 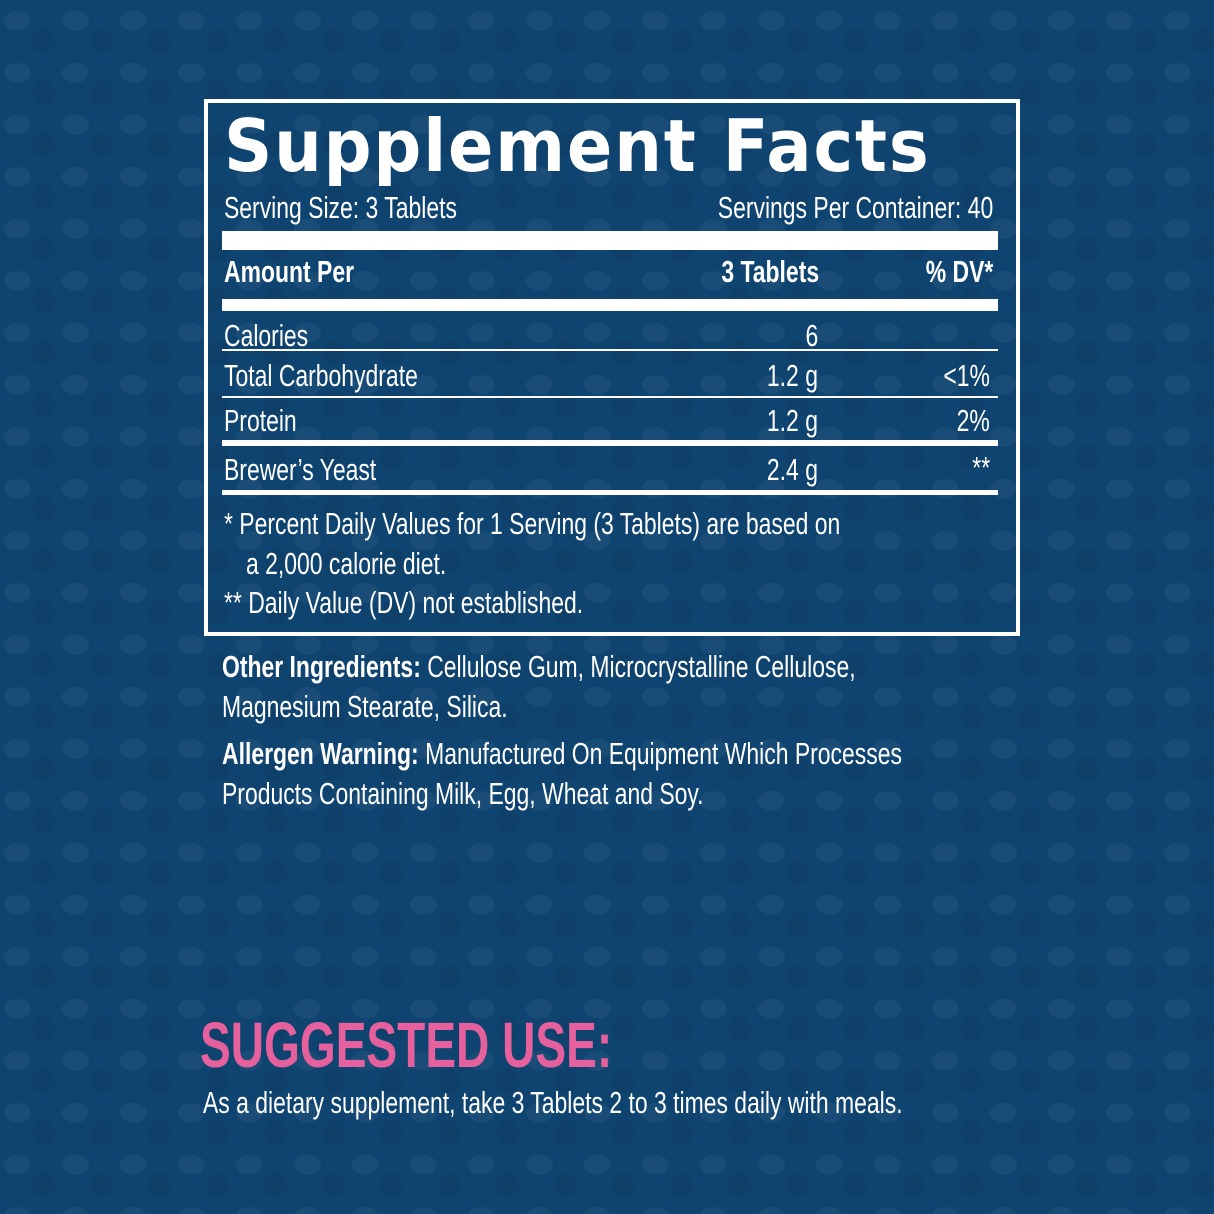 What do you see at coordinates (346, 563) in the screenshot?
I see `footnote: a 2,000 calorie diet.` at bounding box center [346, 563].